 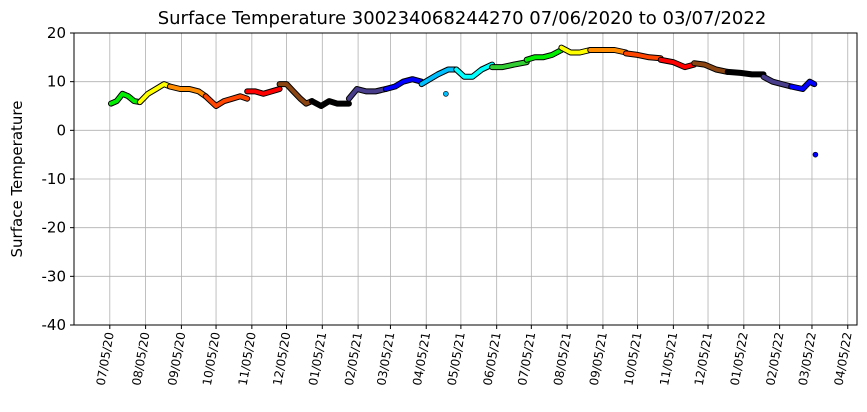 What do you see at coordinates (774, 359) in the screenshot?
I see `x-tick-label: 02/05/22` at bounding box center [774, 359].